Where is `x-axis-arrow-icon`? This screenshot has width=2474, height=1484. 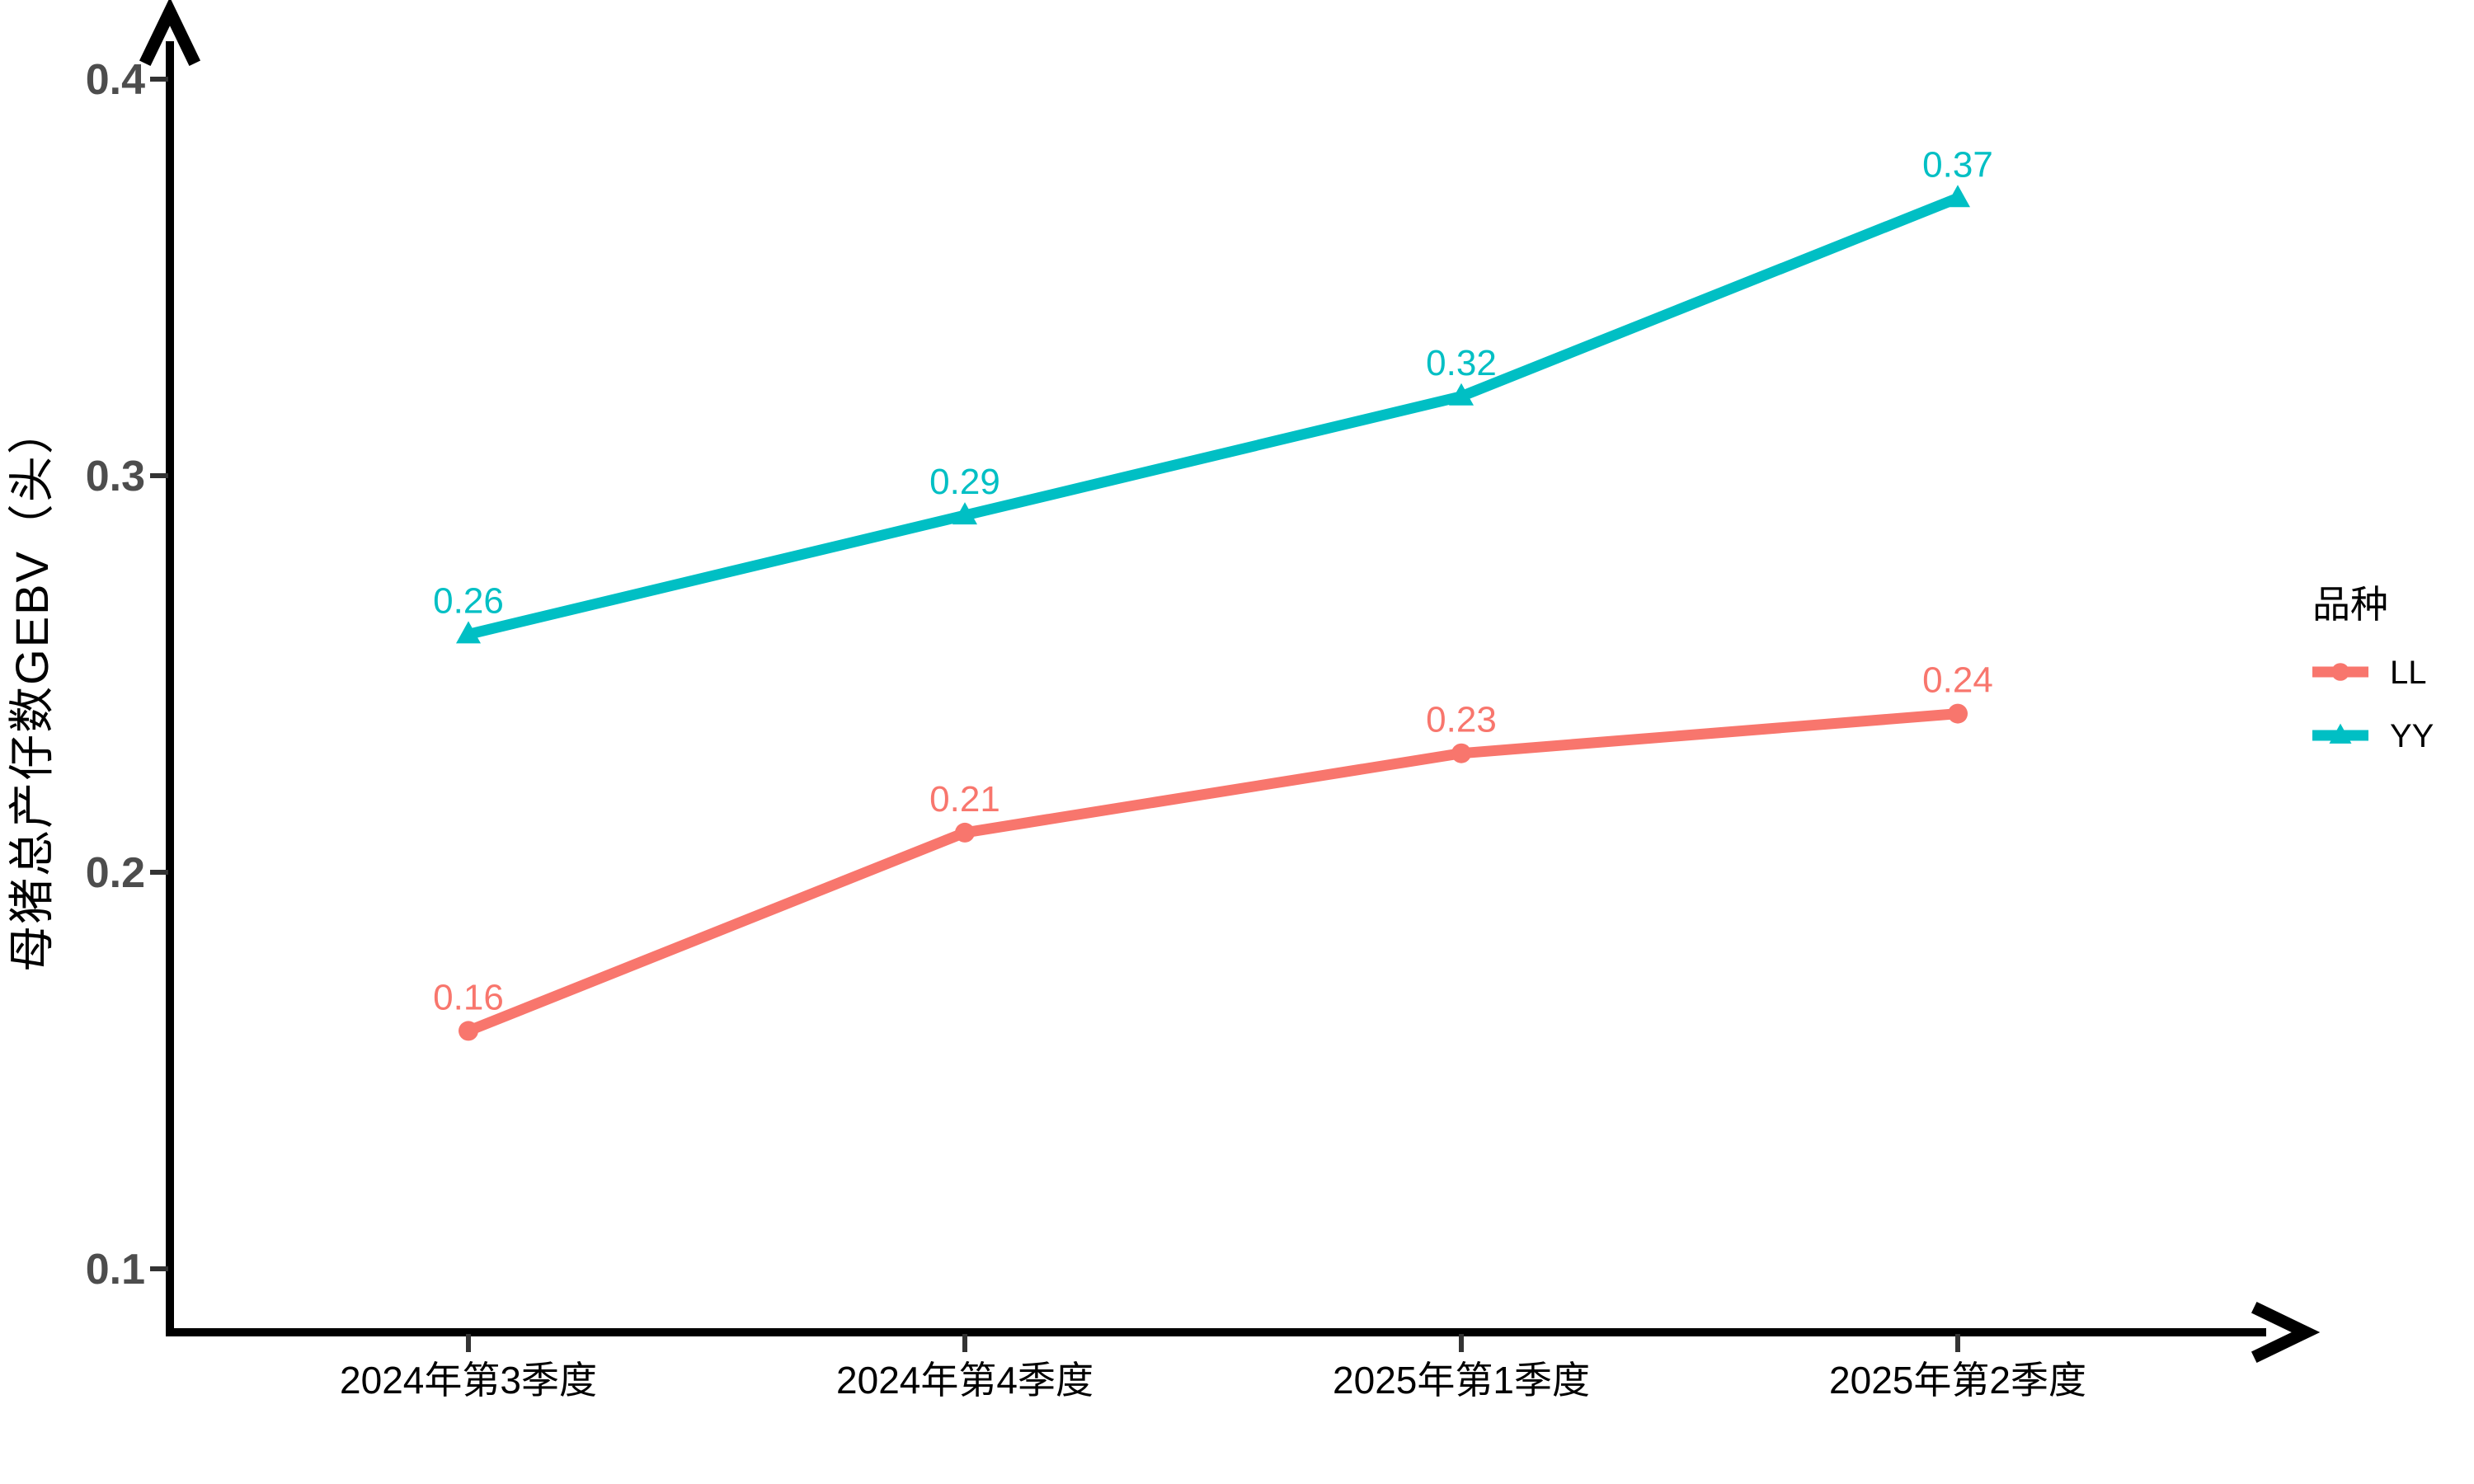 x-axis-arrow-icon is located at coordinates (2286, 1332).